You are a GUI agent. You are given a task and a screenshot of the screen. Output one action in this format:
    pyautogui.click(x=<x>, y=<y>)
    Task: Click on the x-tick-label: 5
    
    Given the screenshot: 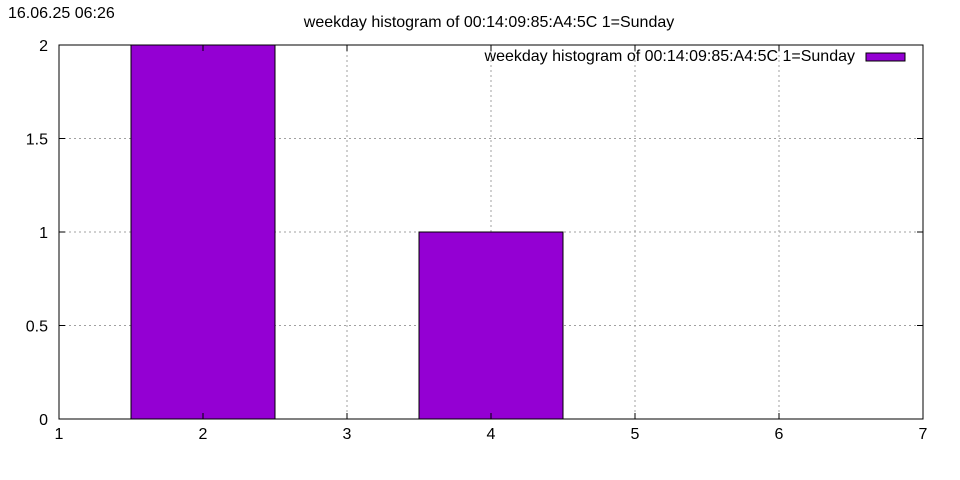 What is the action you would take?
    pyautogui.click(x=635, y=434)
    